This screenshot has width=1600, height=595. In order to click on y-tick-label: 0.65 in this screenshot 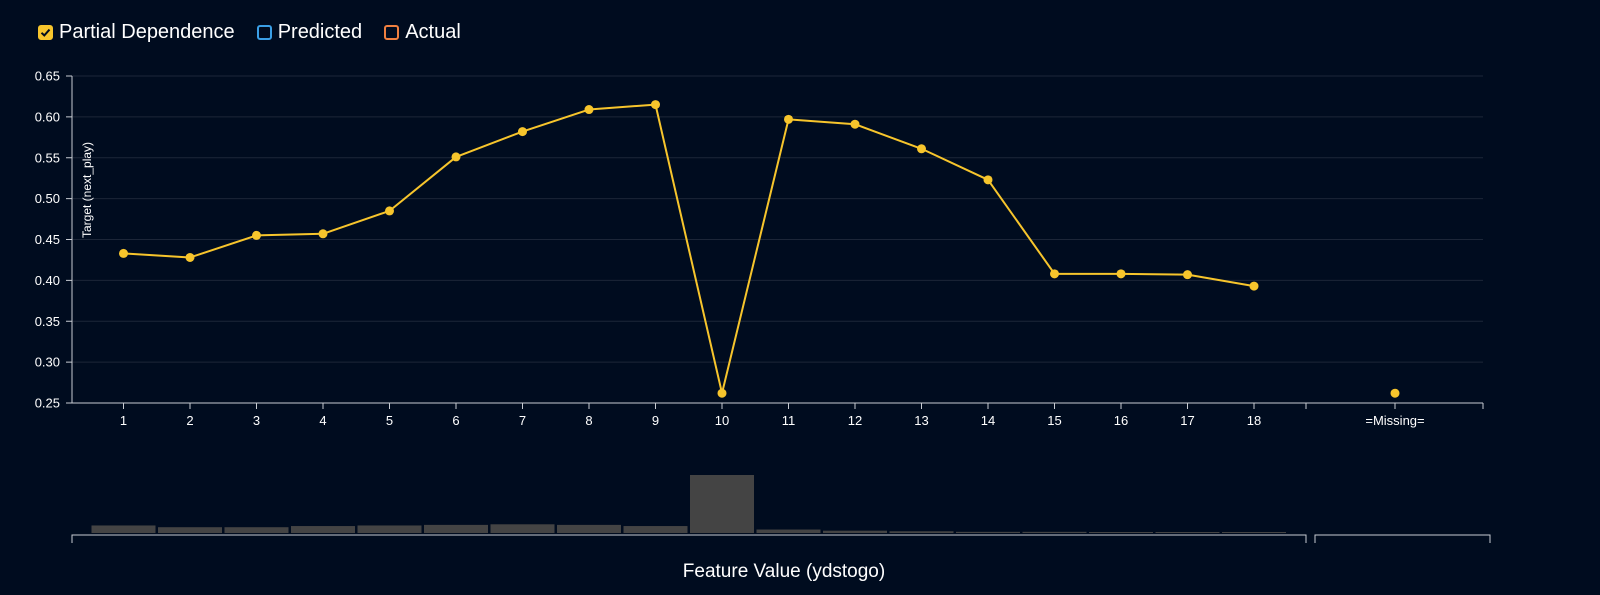, I will do `click(47, 76)`.